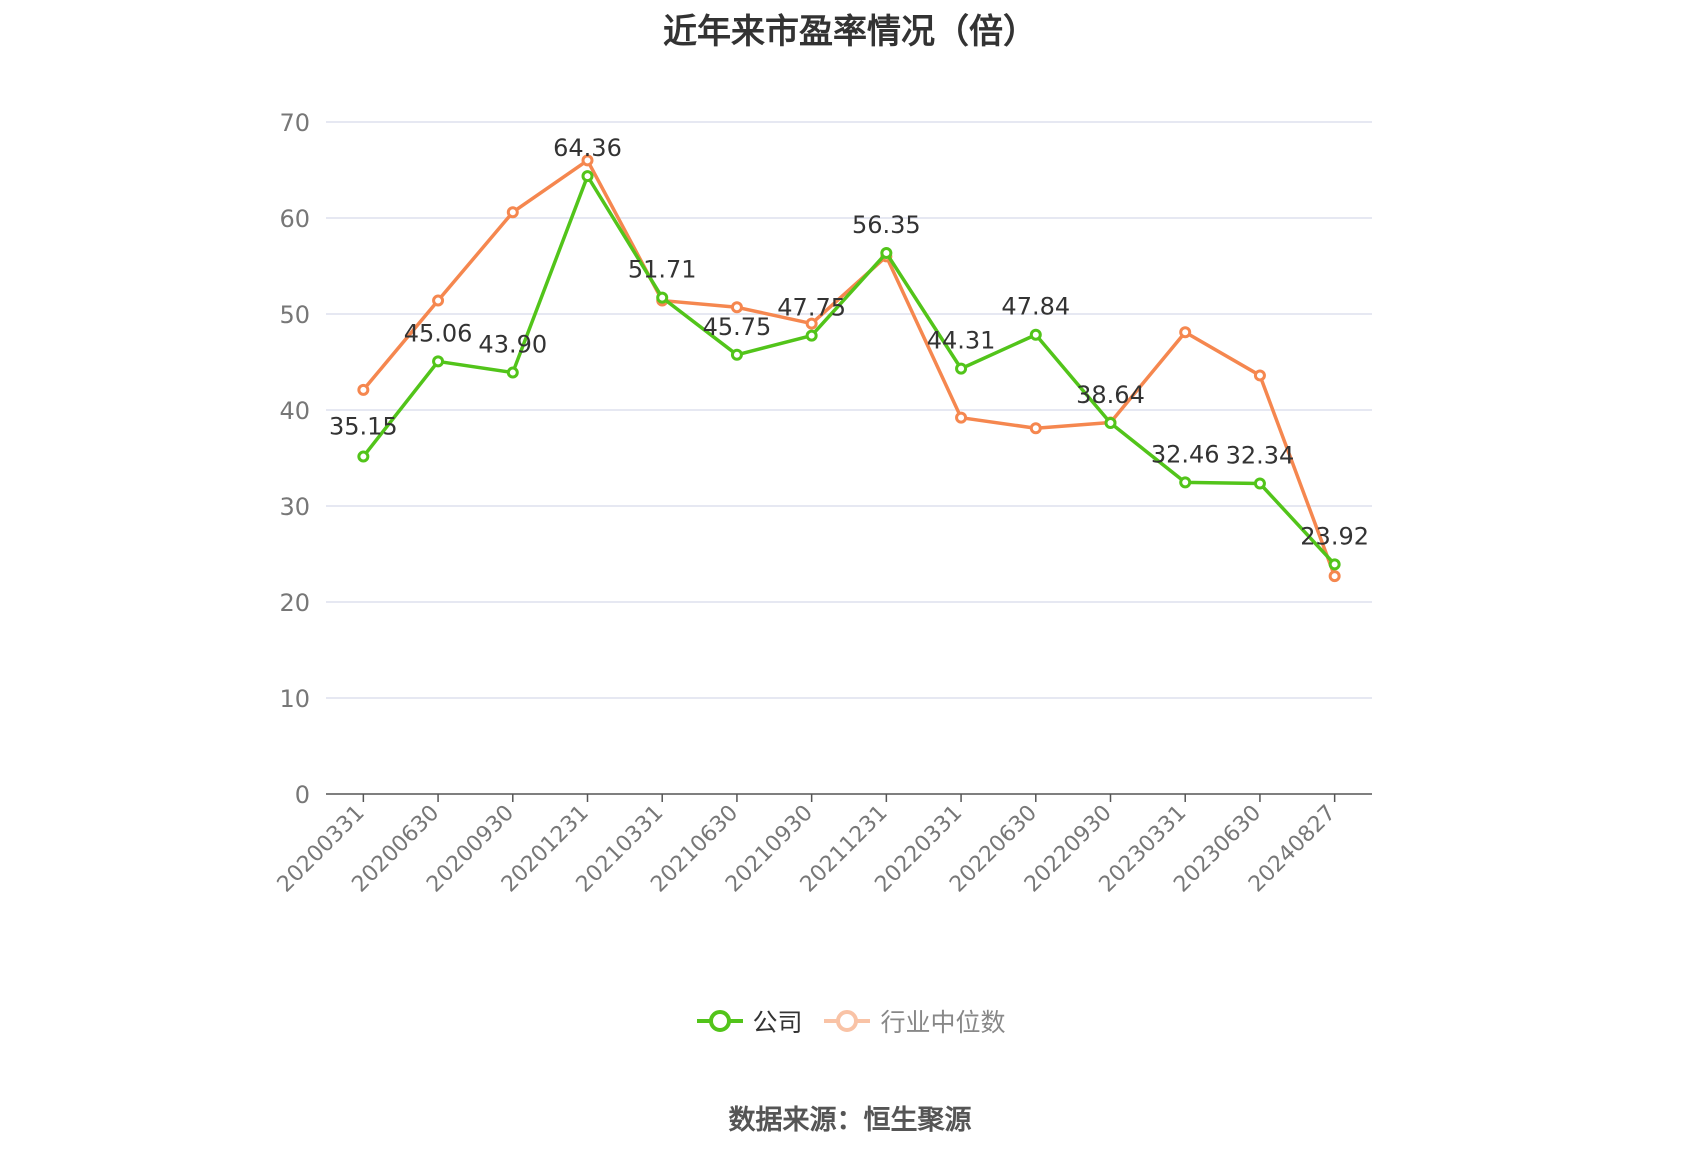  Describe the element at coordinates (719, 1021) in the screenshot. I see `legend-company-line-circle-icon` at that location.